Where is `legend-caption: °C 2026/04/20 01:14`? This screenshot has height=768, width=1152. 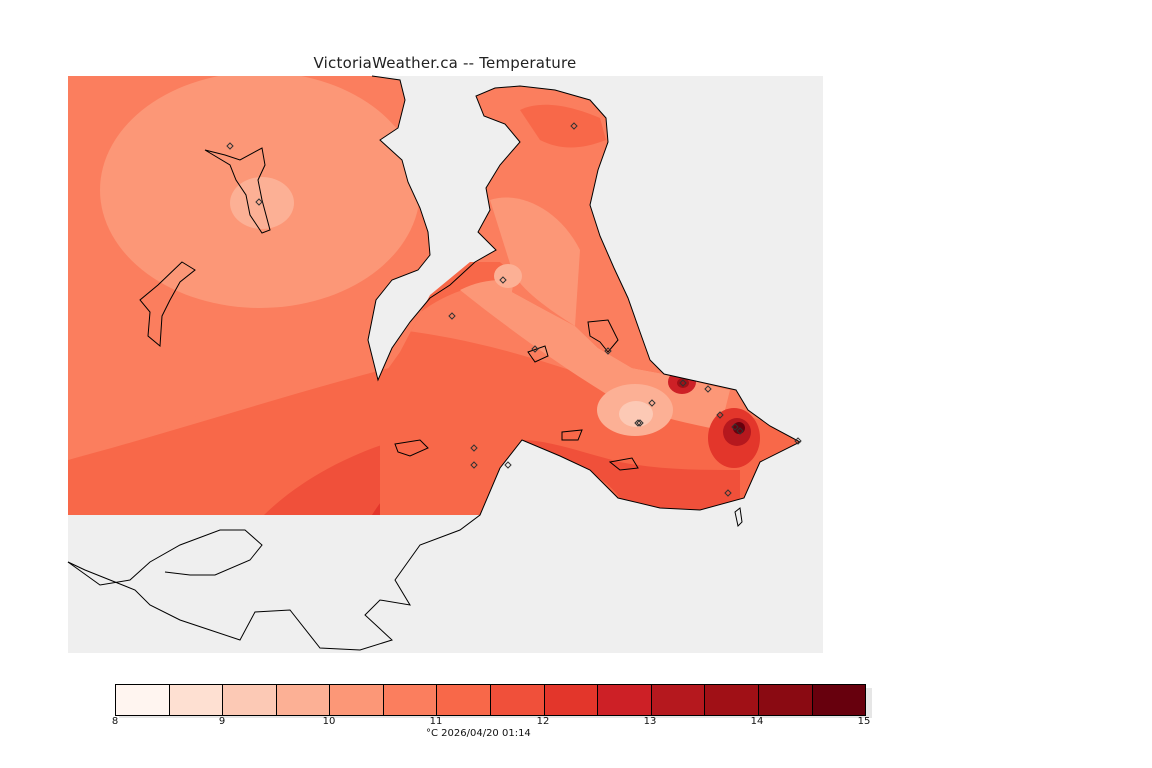
legend-caption: °C 2026/04/20 01:14 is located at coordinates (478, 733).